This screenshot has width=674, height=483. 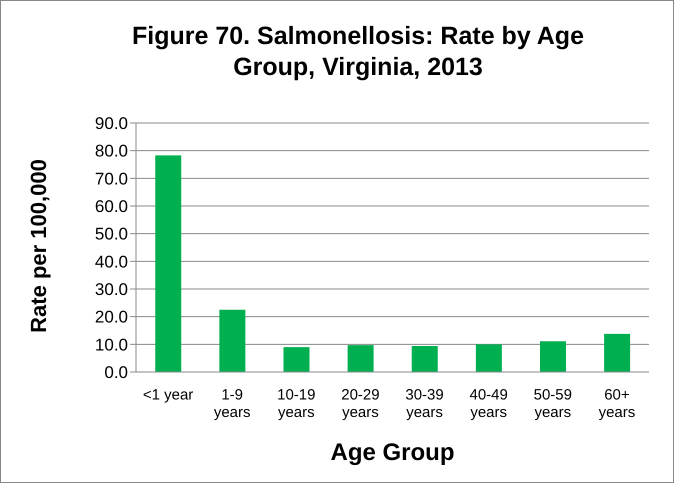 I want to click on x-tick-label: 1-9 years, so click(x=232, y=403).